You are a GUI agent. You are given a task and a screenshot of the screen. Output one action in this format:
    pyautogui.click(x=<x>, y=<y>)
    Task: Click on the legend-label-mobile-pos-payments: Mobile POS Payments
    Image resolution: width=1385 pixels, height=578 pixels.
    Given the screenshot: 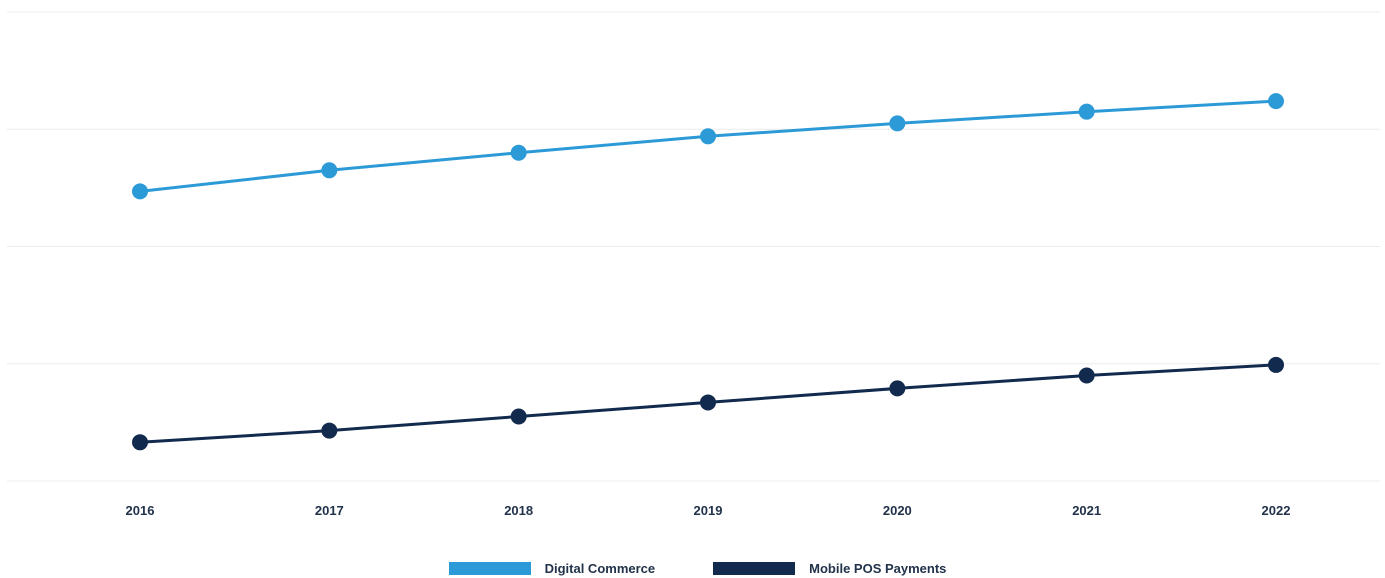 What is the action you would take?
    pyautogui.click(x=878, y=568)
    